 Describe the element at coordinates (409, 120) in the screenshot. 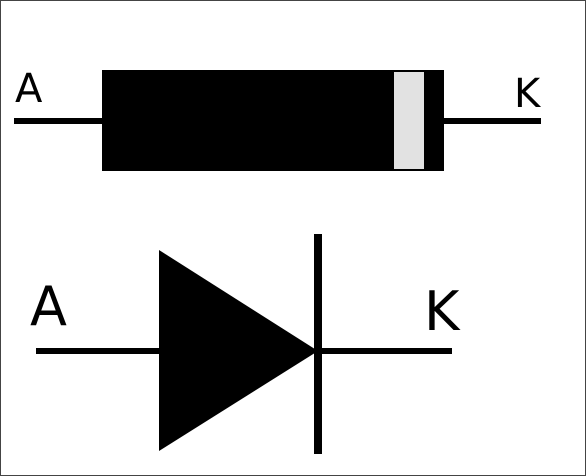

I see `cathode-band` at that location.